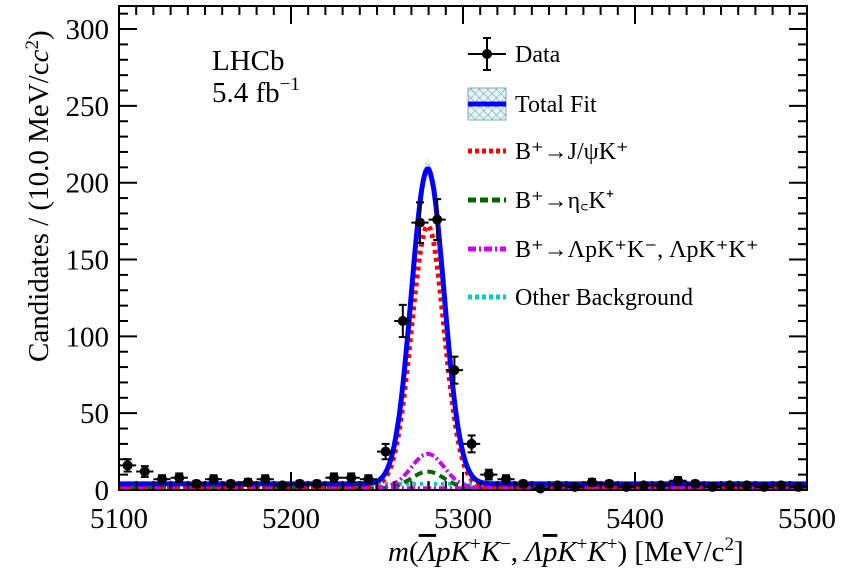 This screenshot has width=850, height=583. I want to click on legend-entry: Data, so click(514, 54).